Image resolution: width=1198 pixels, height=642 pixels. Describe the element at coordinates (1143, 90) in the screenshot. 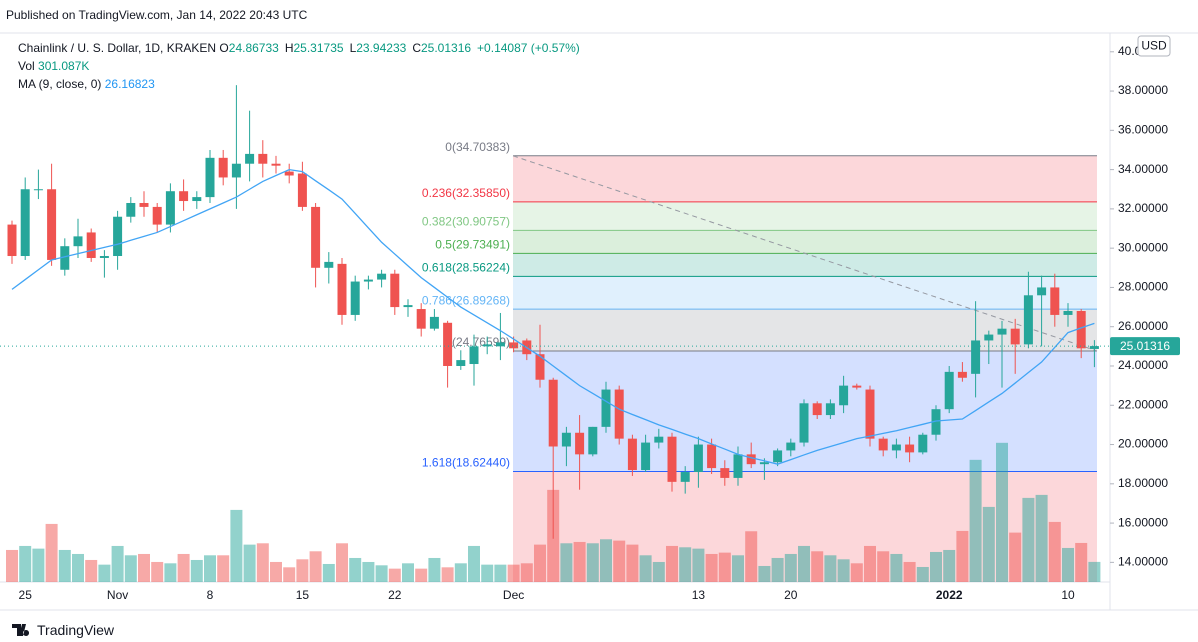

I see `y-tick-label: 38.00000` at that location.